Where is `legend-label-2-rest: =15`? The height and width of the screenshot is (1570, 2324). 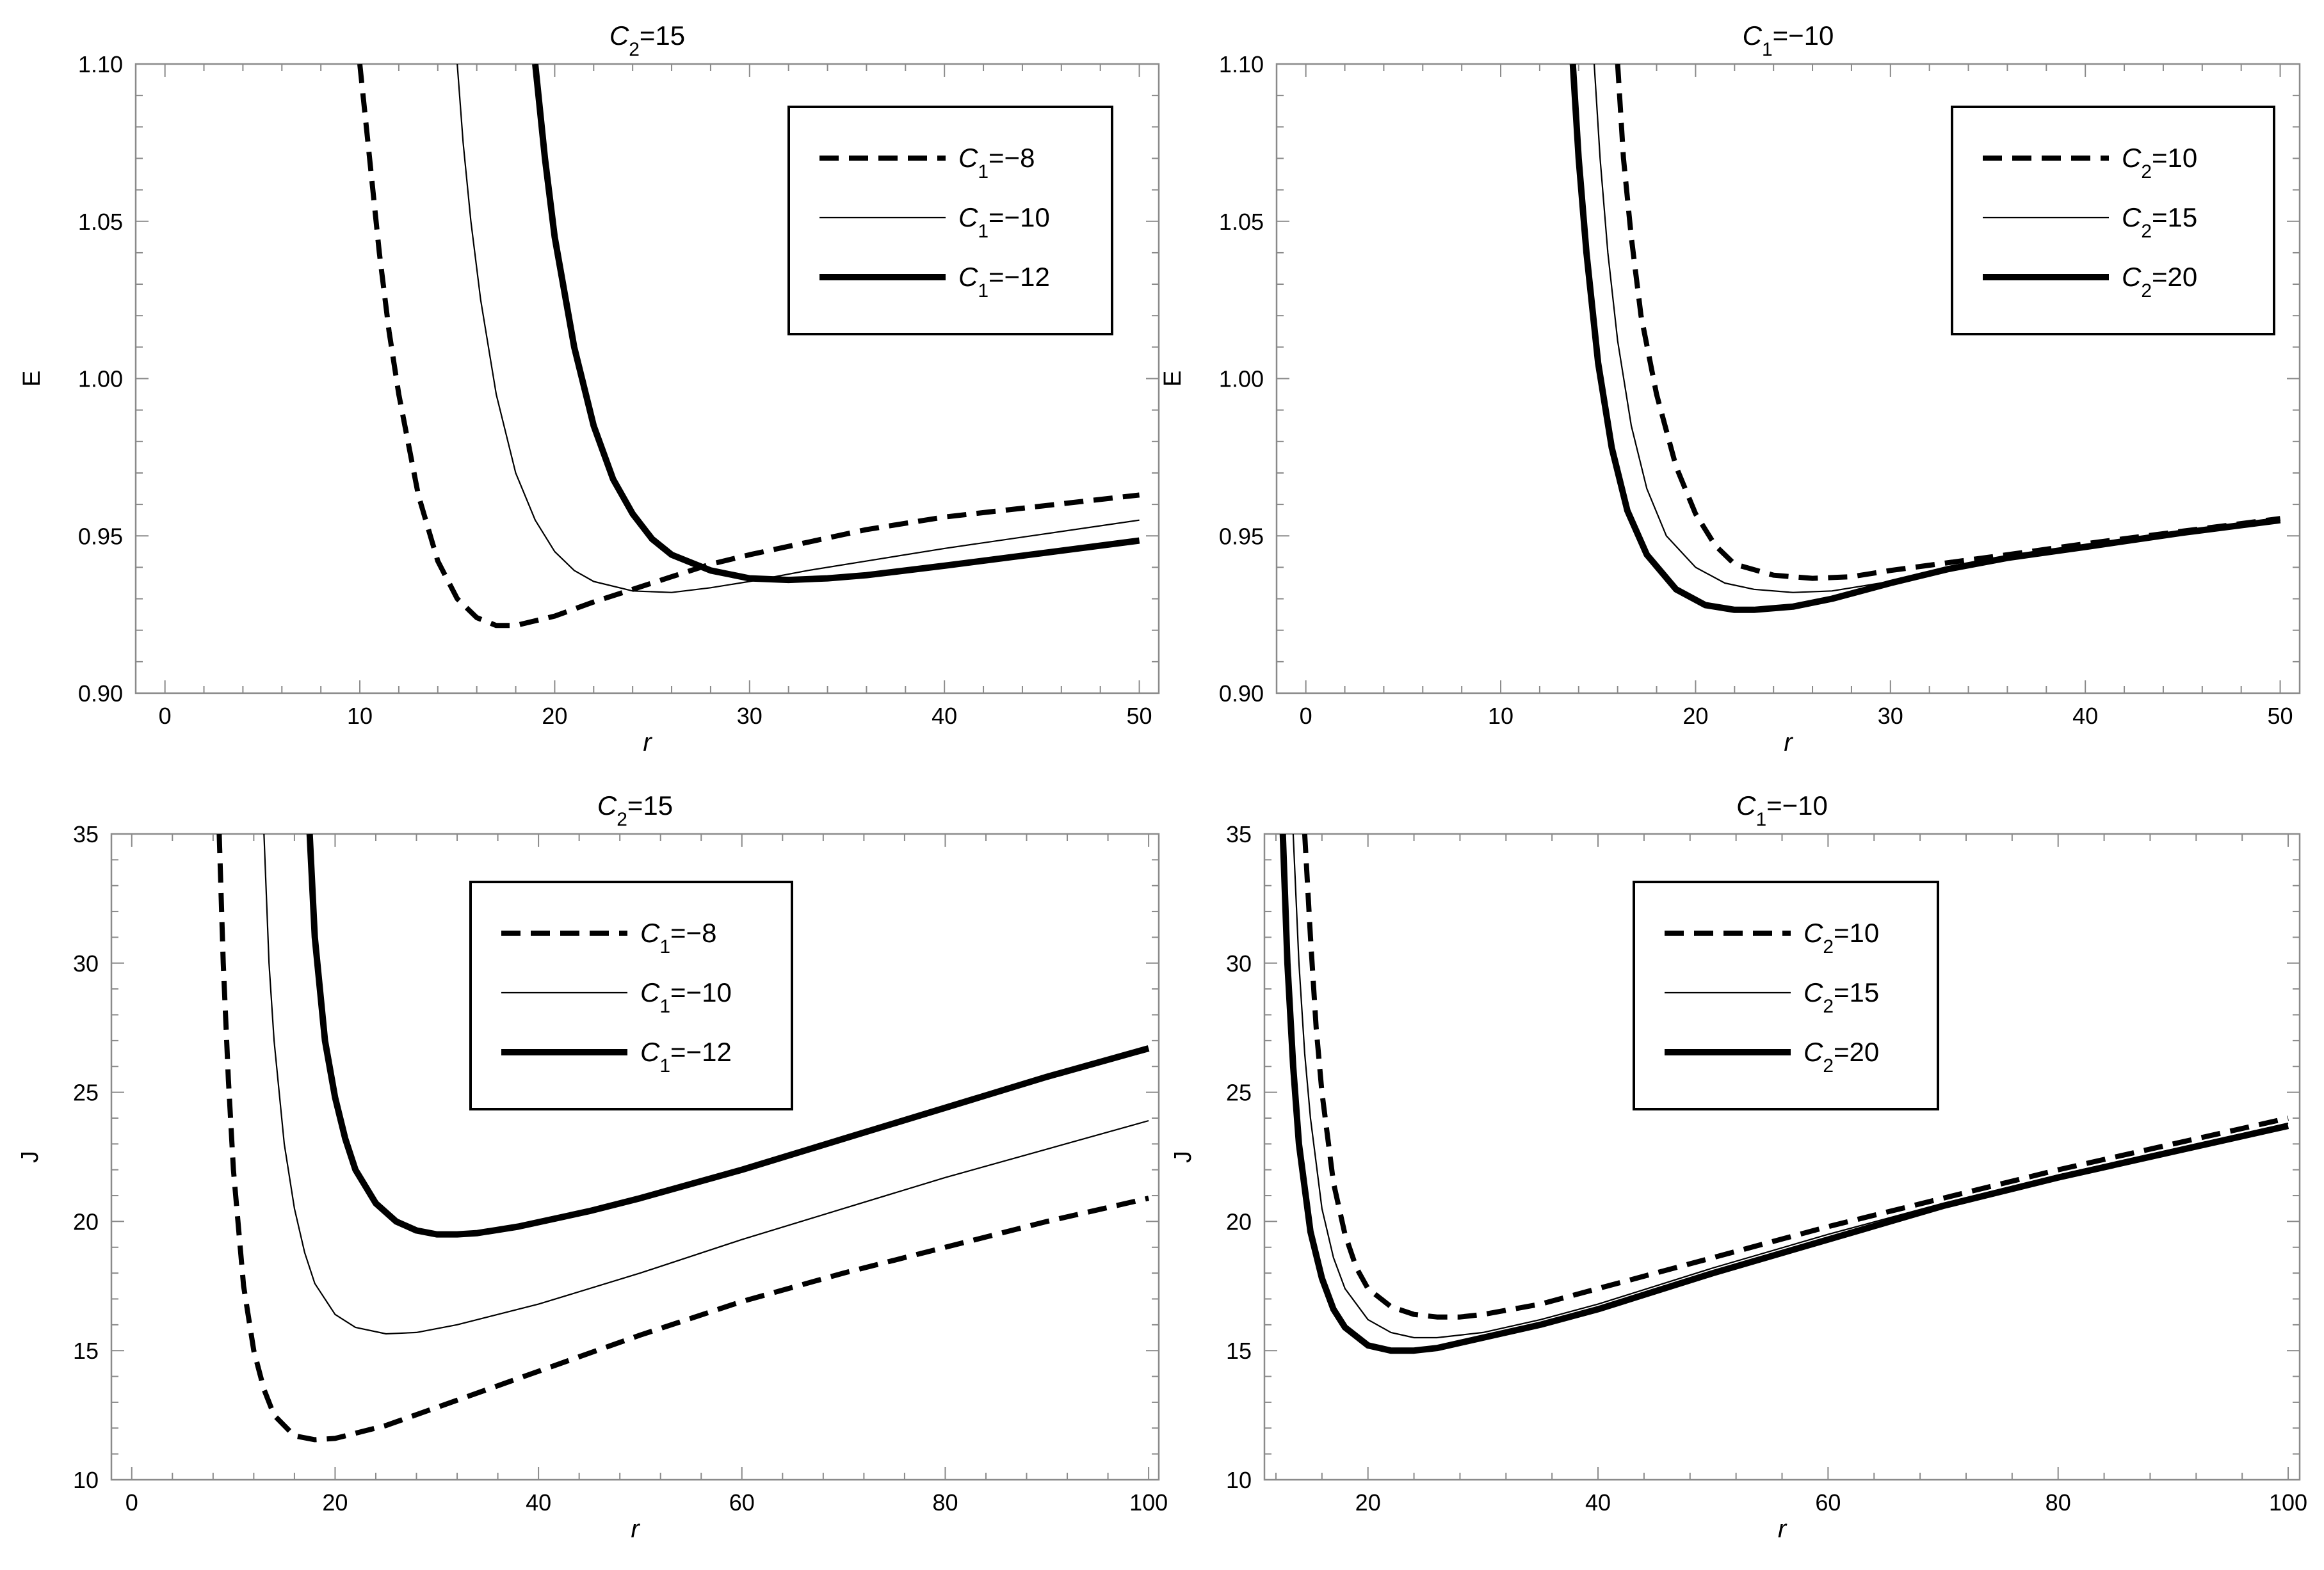 legend-label-2-rest: =15 is located at coordinates (2174, 217).